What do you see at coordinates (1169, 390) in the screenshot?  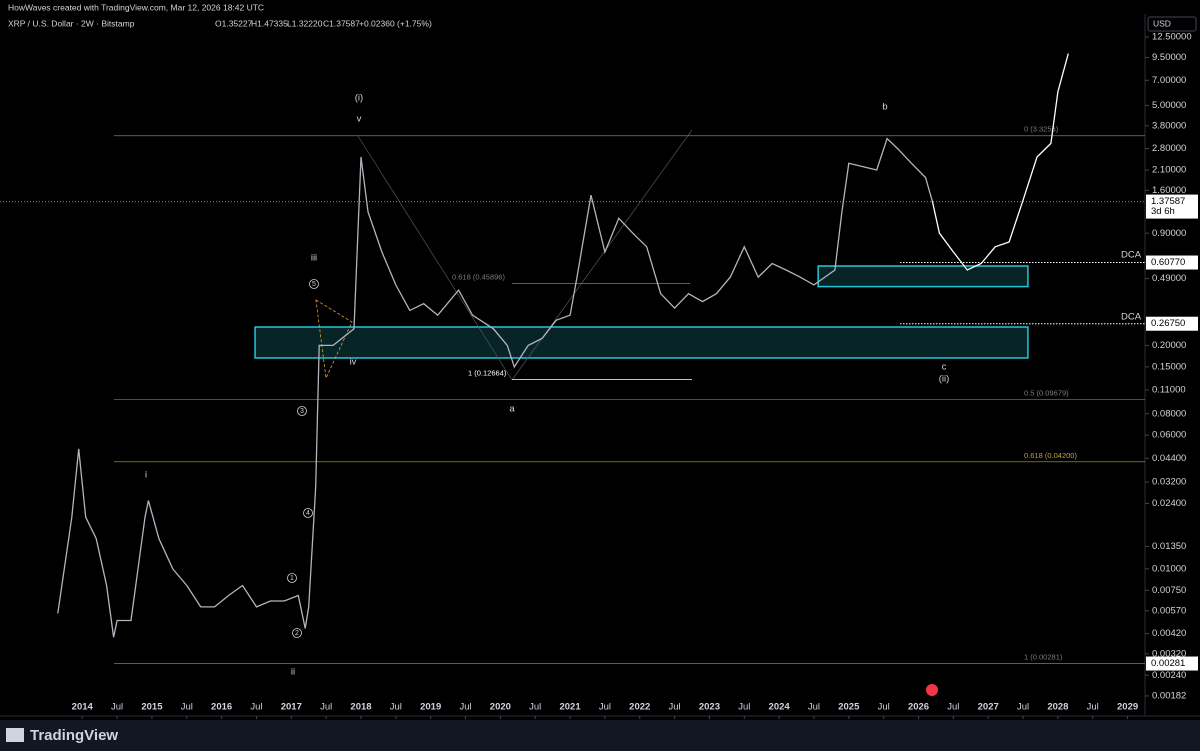 I see `y-tick-label: 0.11000` at bounding box center [1169, 390].